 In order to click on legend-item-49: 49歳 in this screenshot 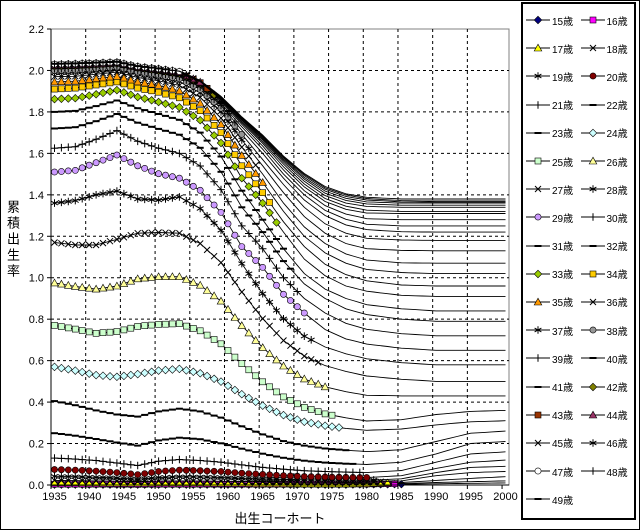, I will do `click(552, 499)`.